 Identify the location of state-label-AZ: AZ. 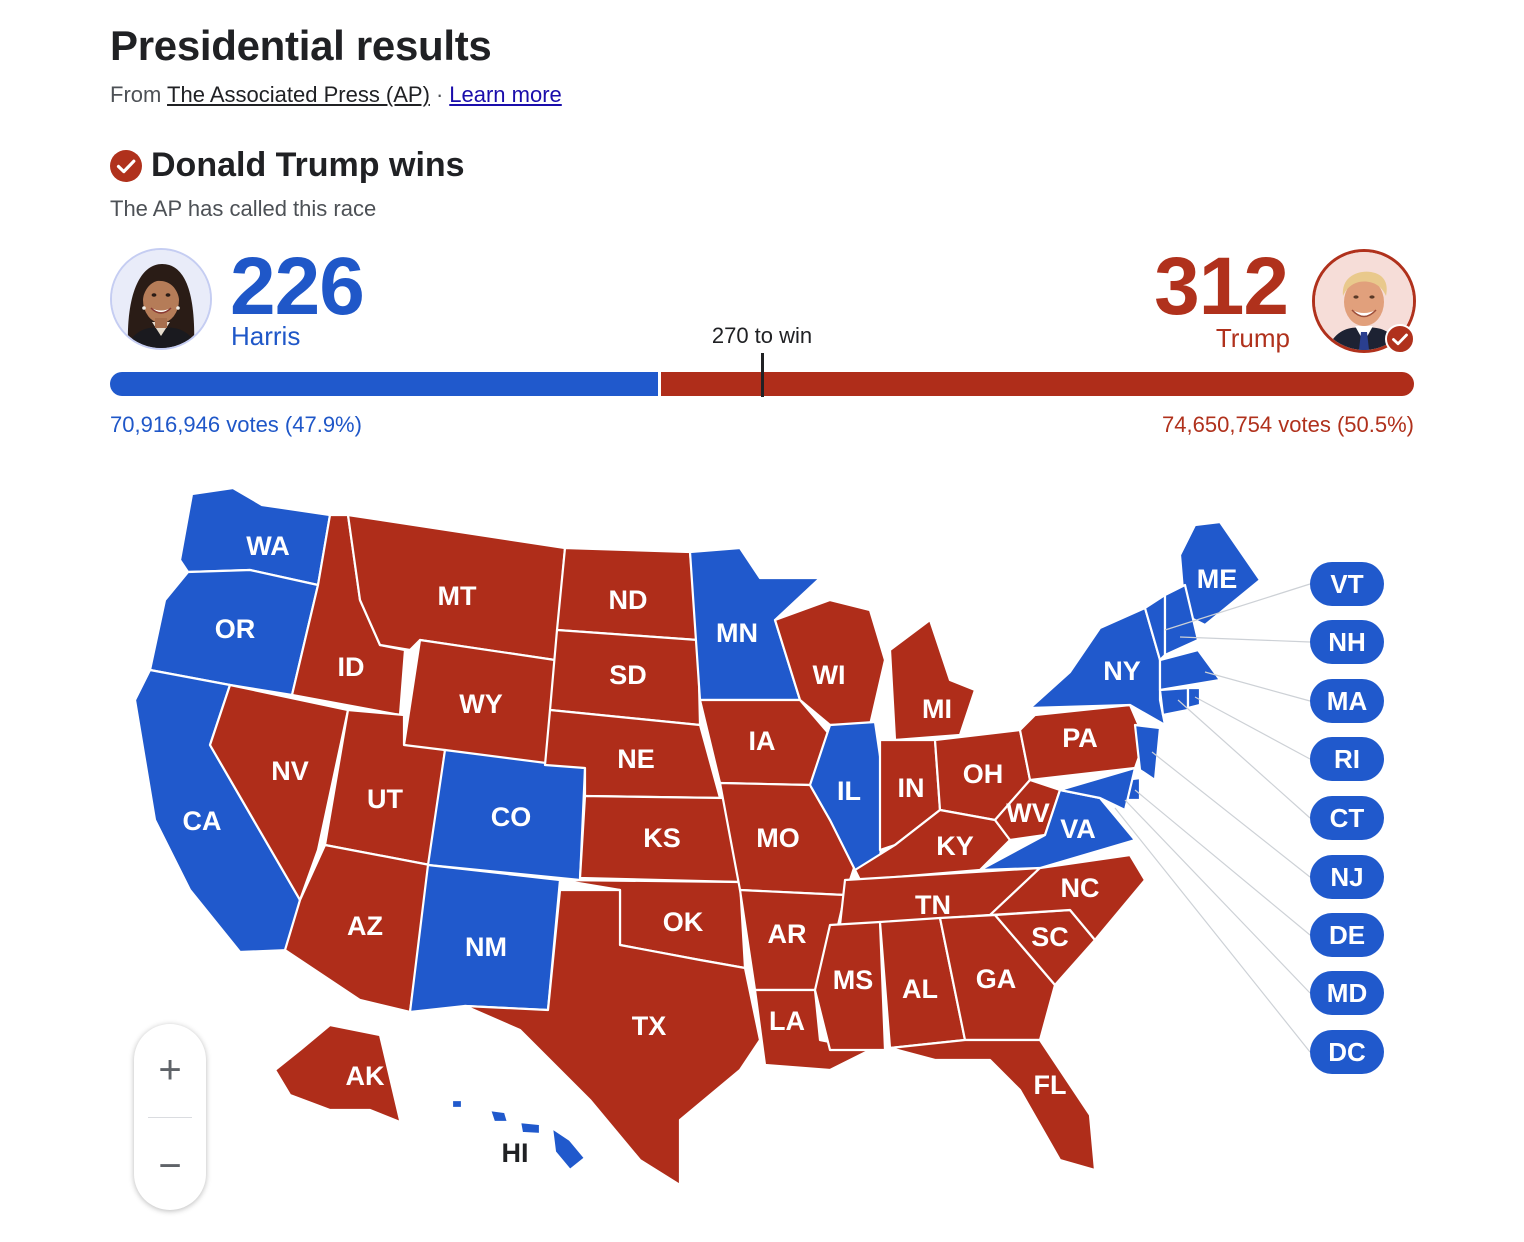
(365, 926).